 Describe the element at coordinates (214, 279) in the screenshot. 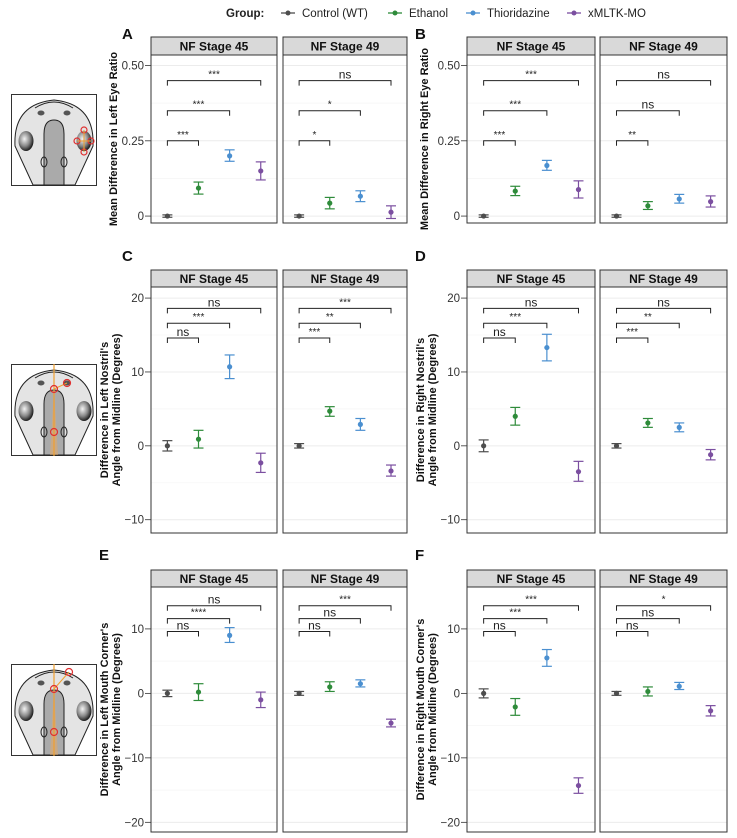

I see `facet-title: NF Stage 45` at that location.